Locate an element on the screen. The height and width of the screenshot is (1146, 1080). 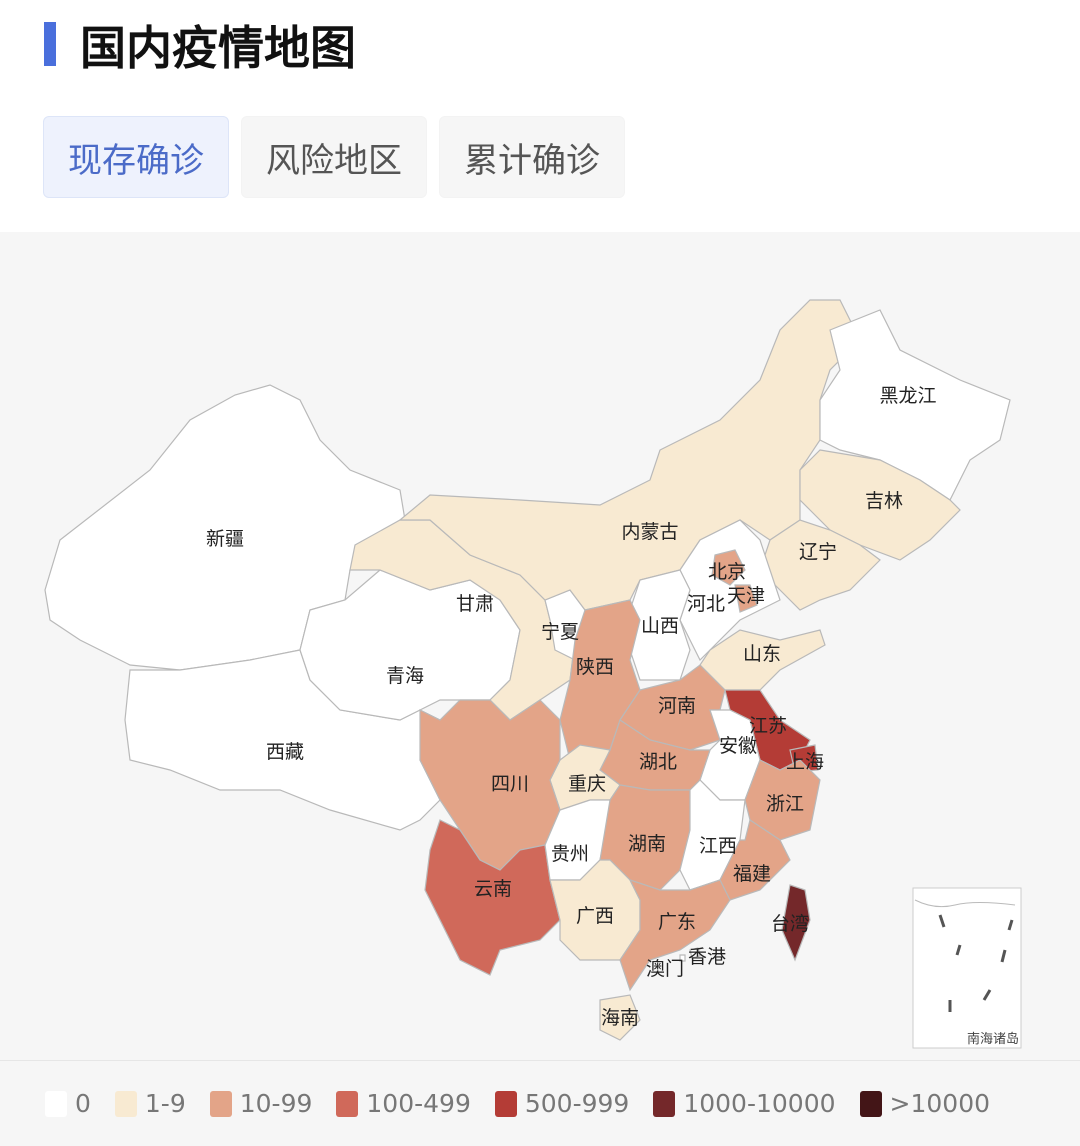
province-label: 天津 is located at coordinates (746, 596).